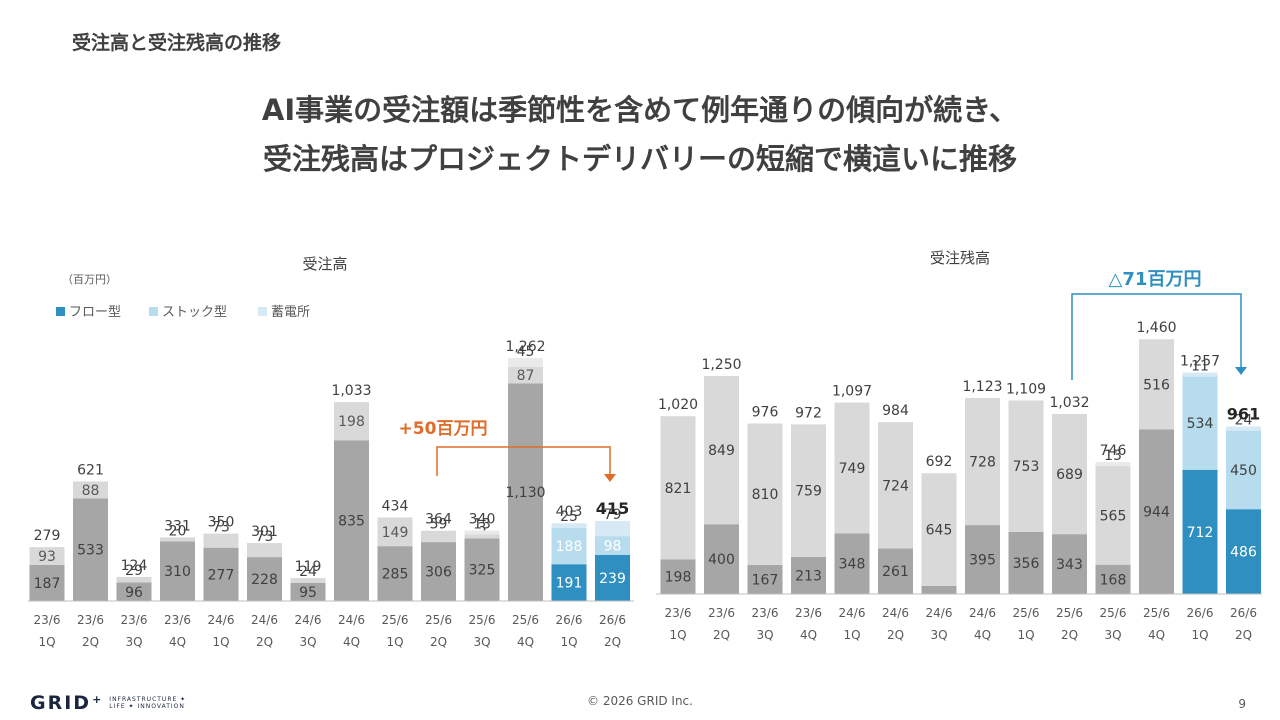 The image size is (1280, 720). Describe the element at coordinates (482, 528) in the screenshot. I see `data-label: 3` at that location.